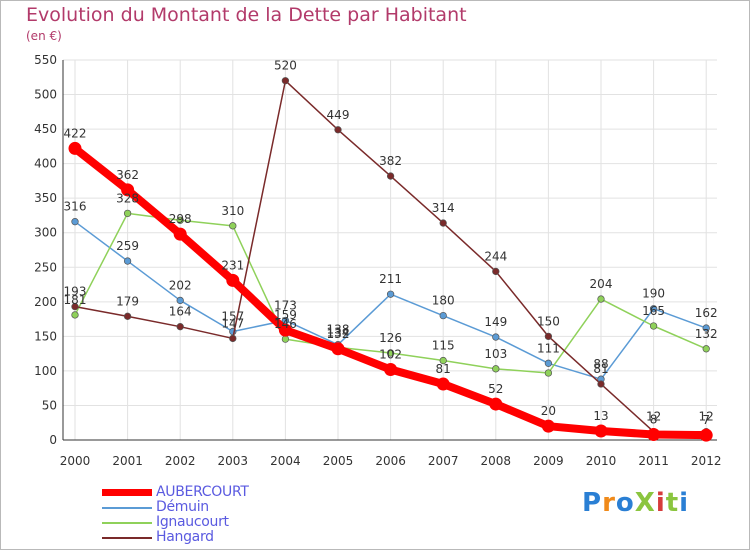 Image resolution: width=750 pixels, height=550 pixels. I want to click on data-label-hangard: 147, so click(232, 323).